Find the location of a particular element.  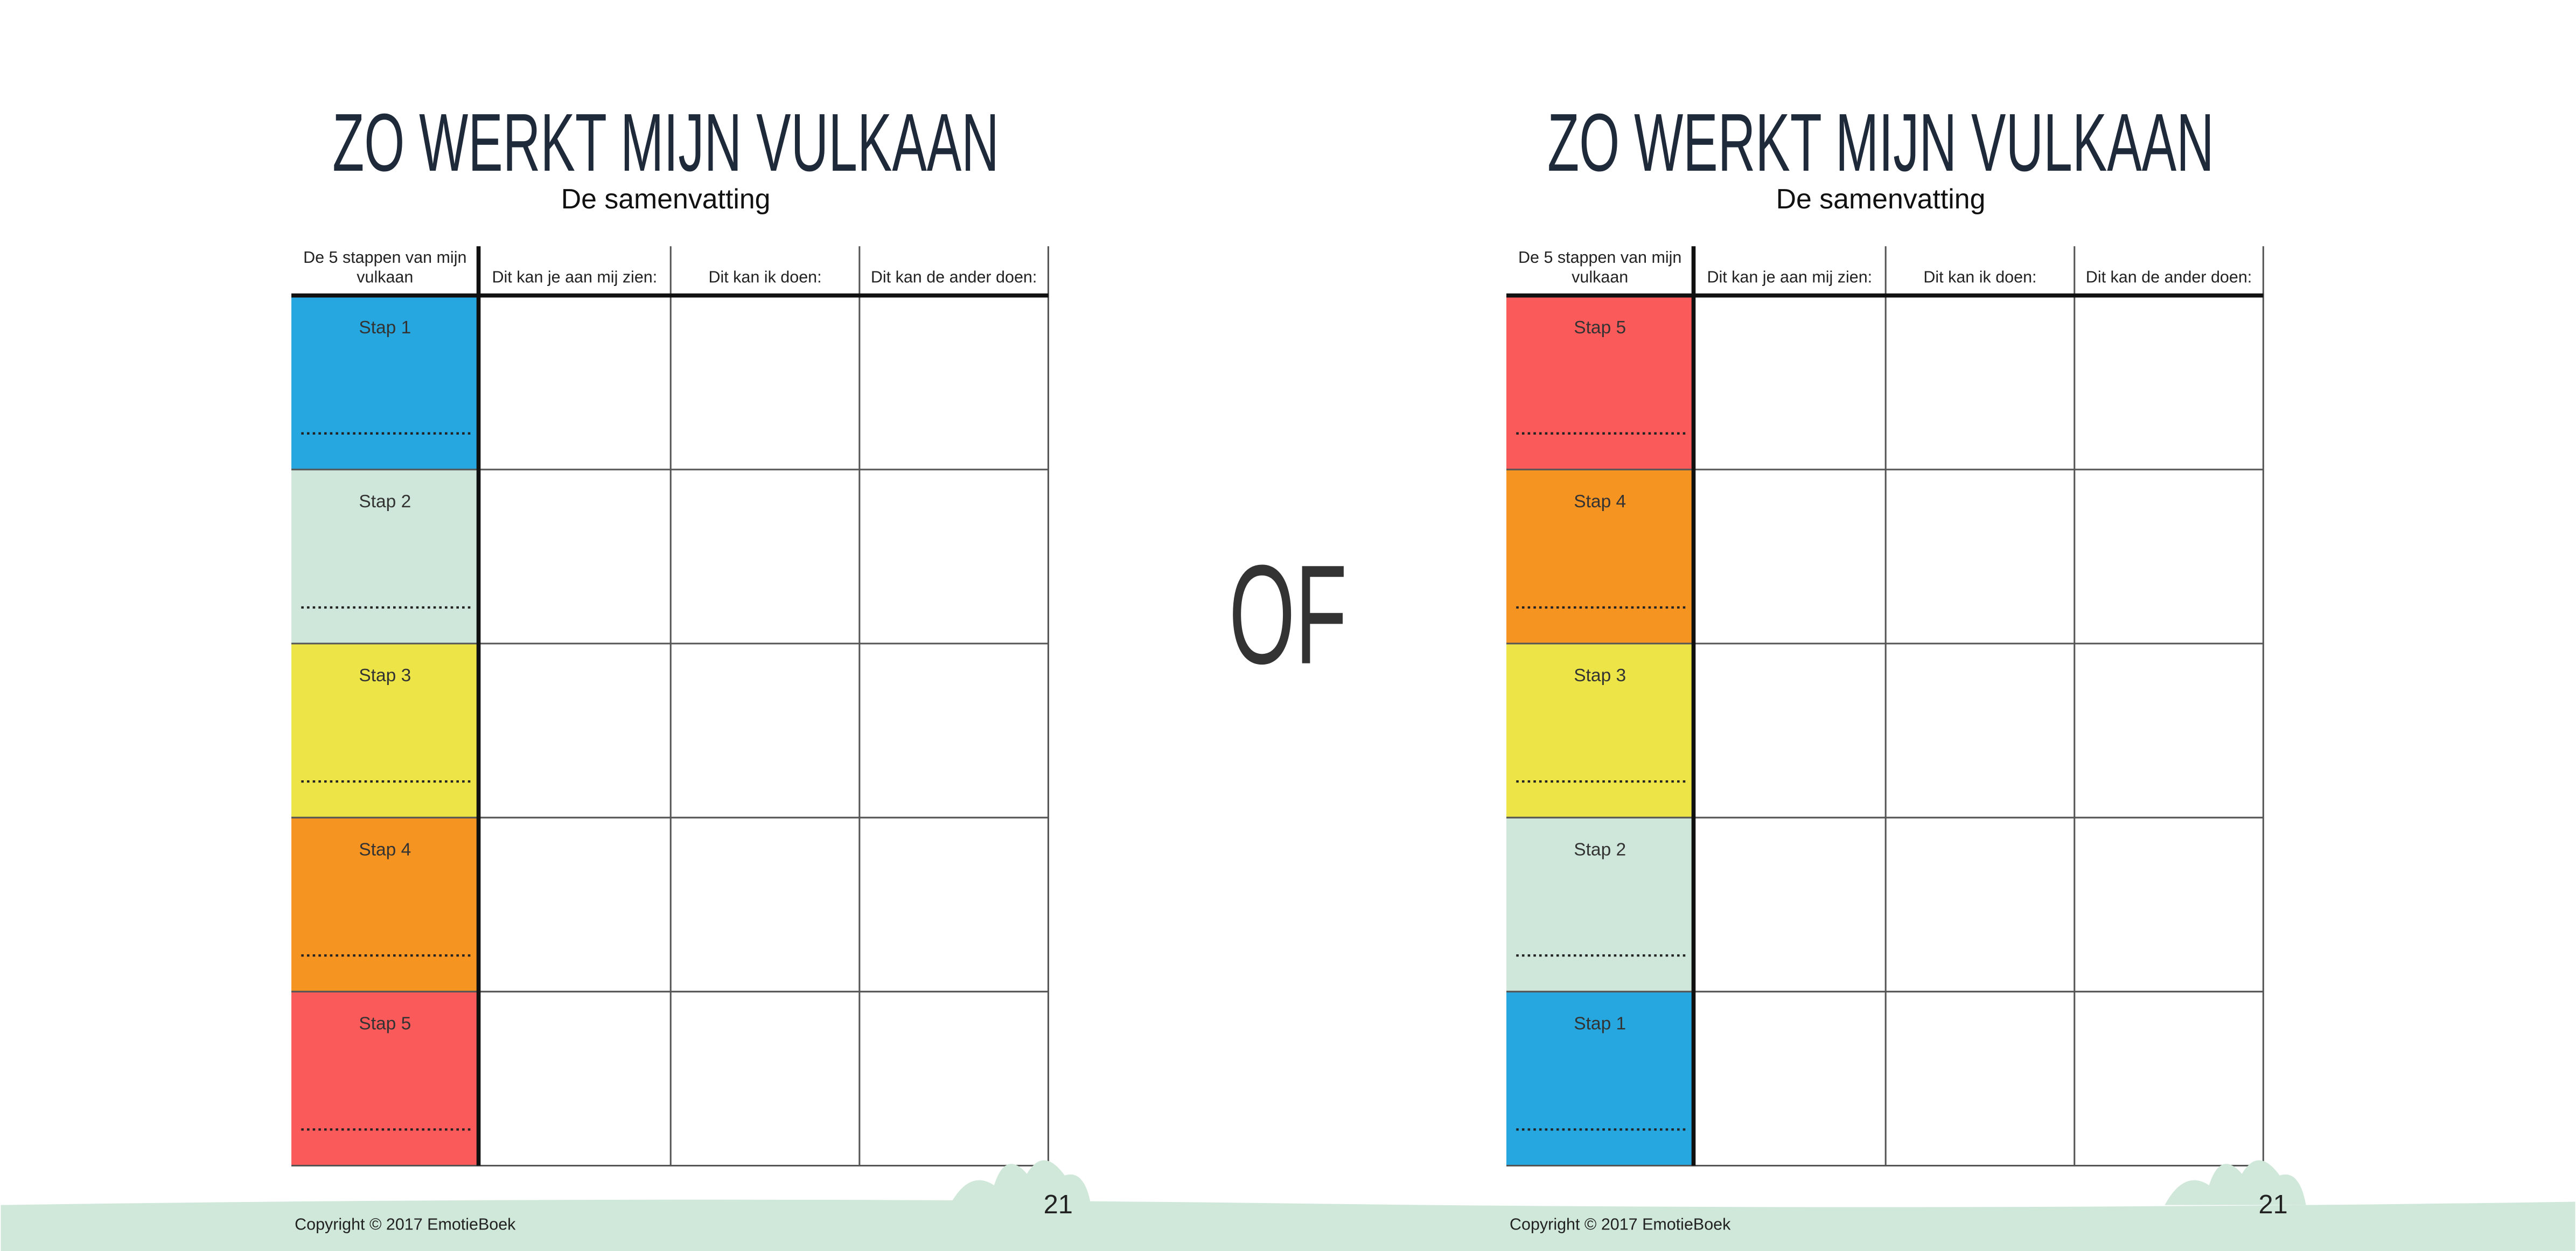

footer-band is located at coordinates (1288, 1225).